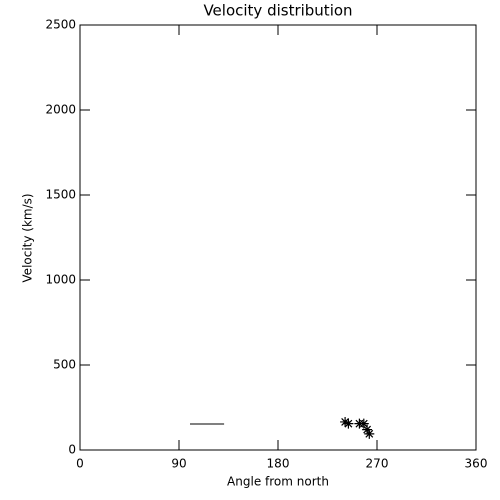  What do you see at coordinates (72, 450) in the screenshot?
I see `y-tick-label: 0` at bounding box center [72, 450].